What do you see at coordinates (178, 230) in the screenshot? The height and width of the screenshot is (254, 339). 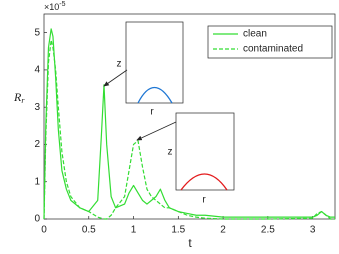 I see `x-tick-label: 1.5` at bounding box center [178, 230].